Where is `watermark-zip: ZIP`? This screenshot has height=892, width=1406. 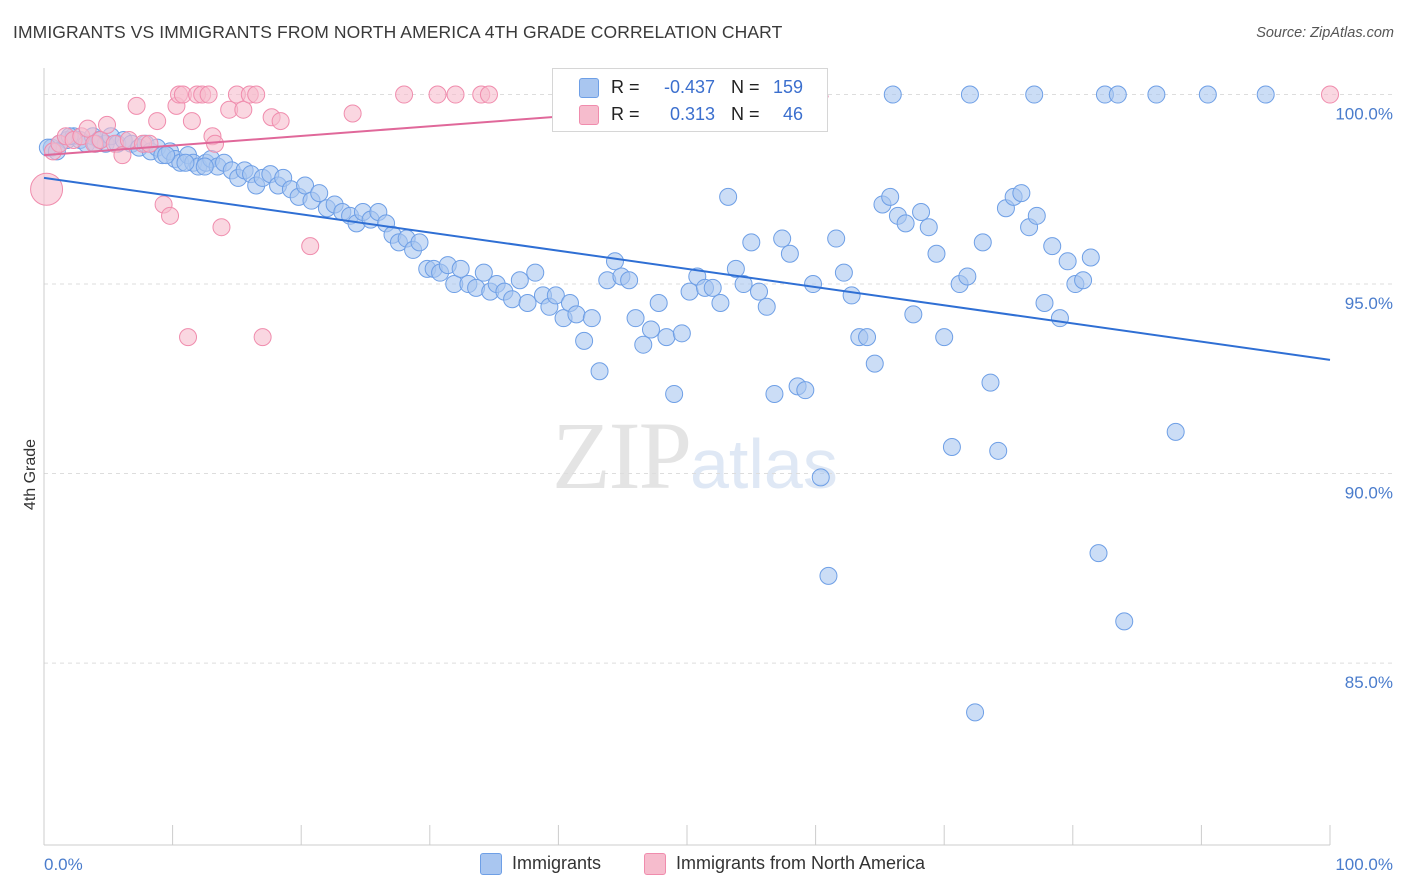
watermark-zip: ZIP is located at coordinates (622, 455).